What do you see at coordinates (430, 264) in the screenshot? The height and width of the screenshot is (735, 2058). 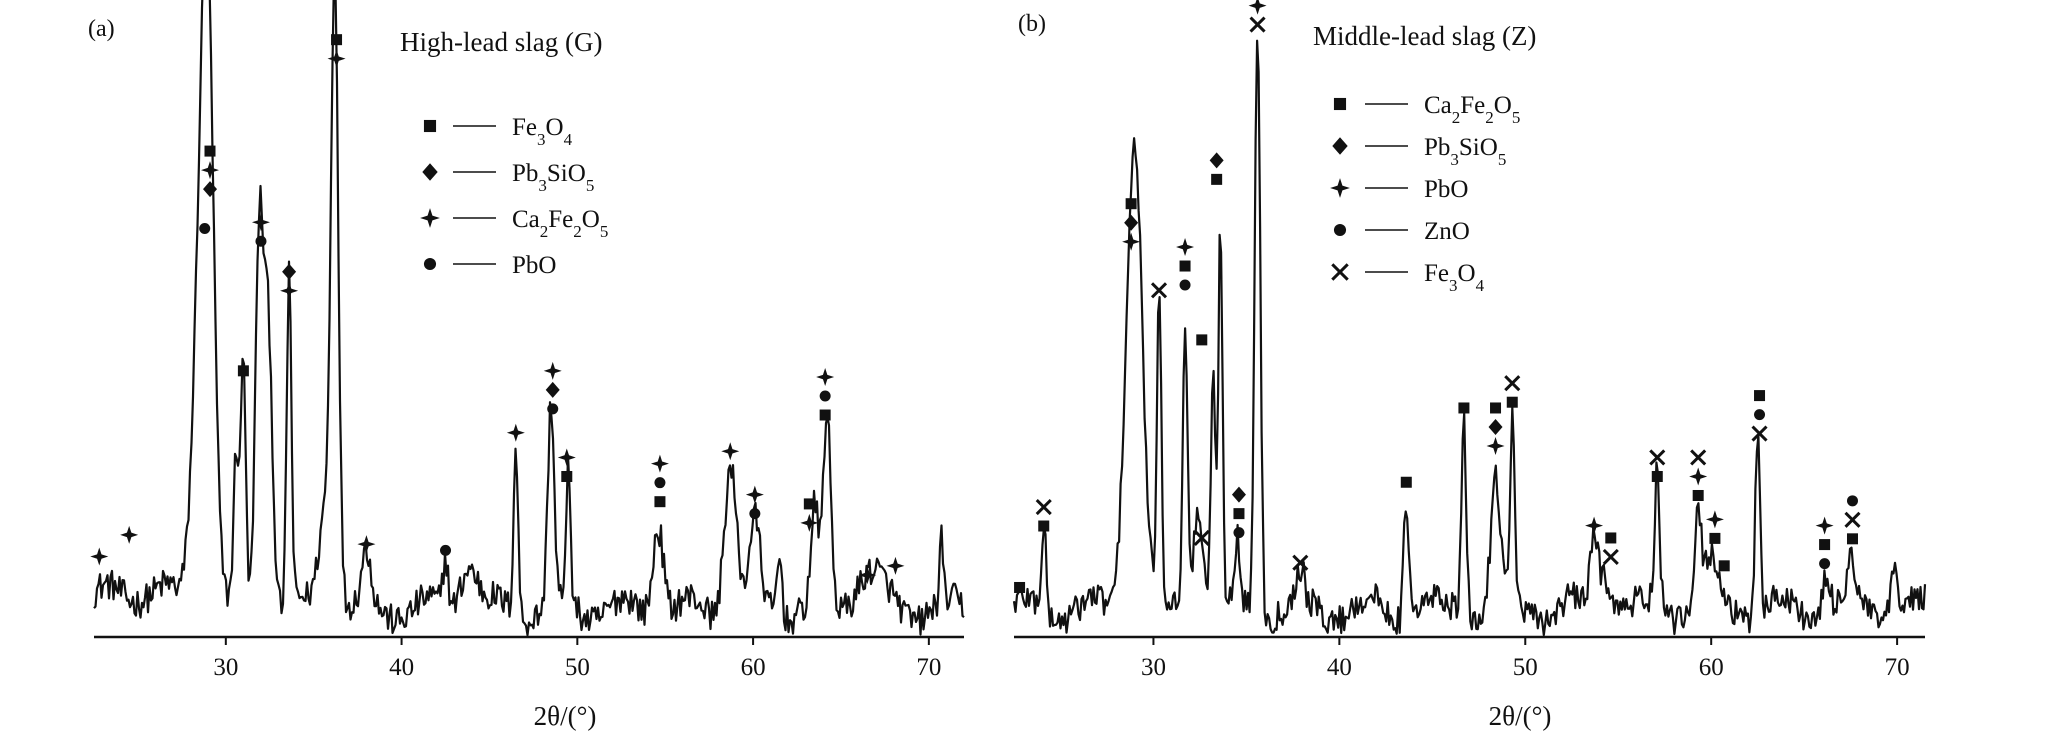 I see `legend-marker-circle` at bounding box center [430, 264].